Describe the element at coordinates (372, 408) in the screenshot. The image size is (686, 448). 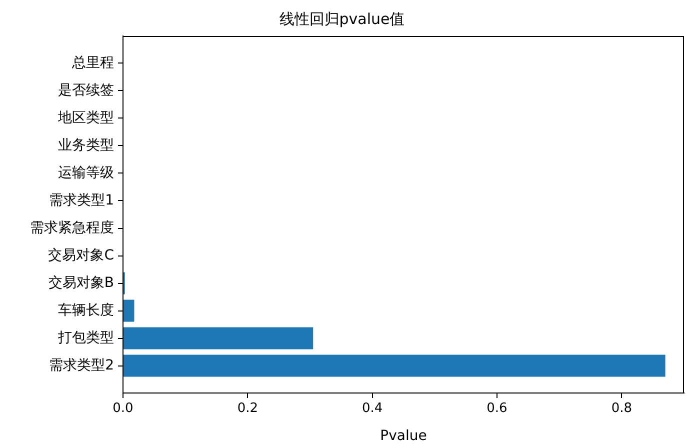
I see `x-tick-label: 0.4` at that location.